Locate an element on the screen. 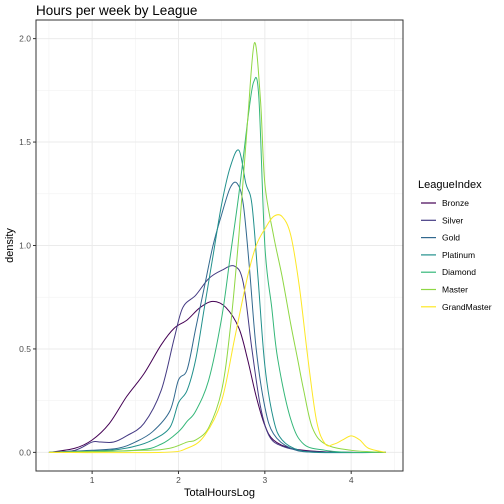 The width and height of the screenshot is (504, 504). legend-label-master: Master is located at coordinates (455, 290).